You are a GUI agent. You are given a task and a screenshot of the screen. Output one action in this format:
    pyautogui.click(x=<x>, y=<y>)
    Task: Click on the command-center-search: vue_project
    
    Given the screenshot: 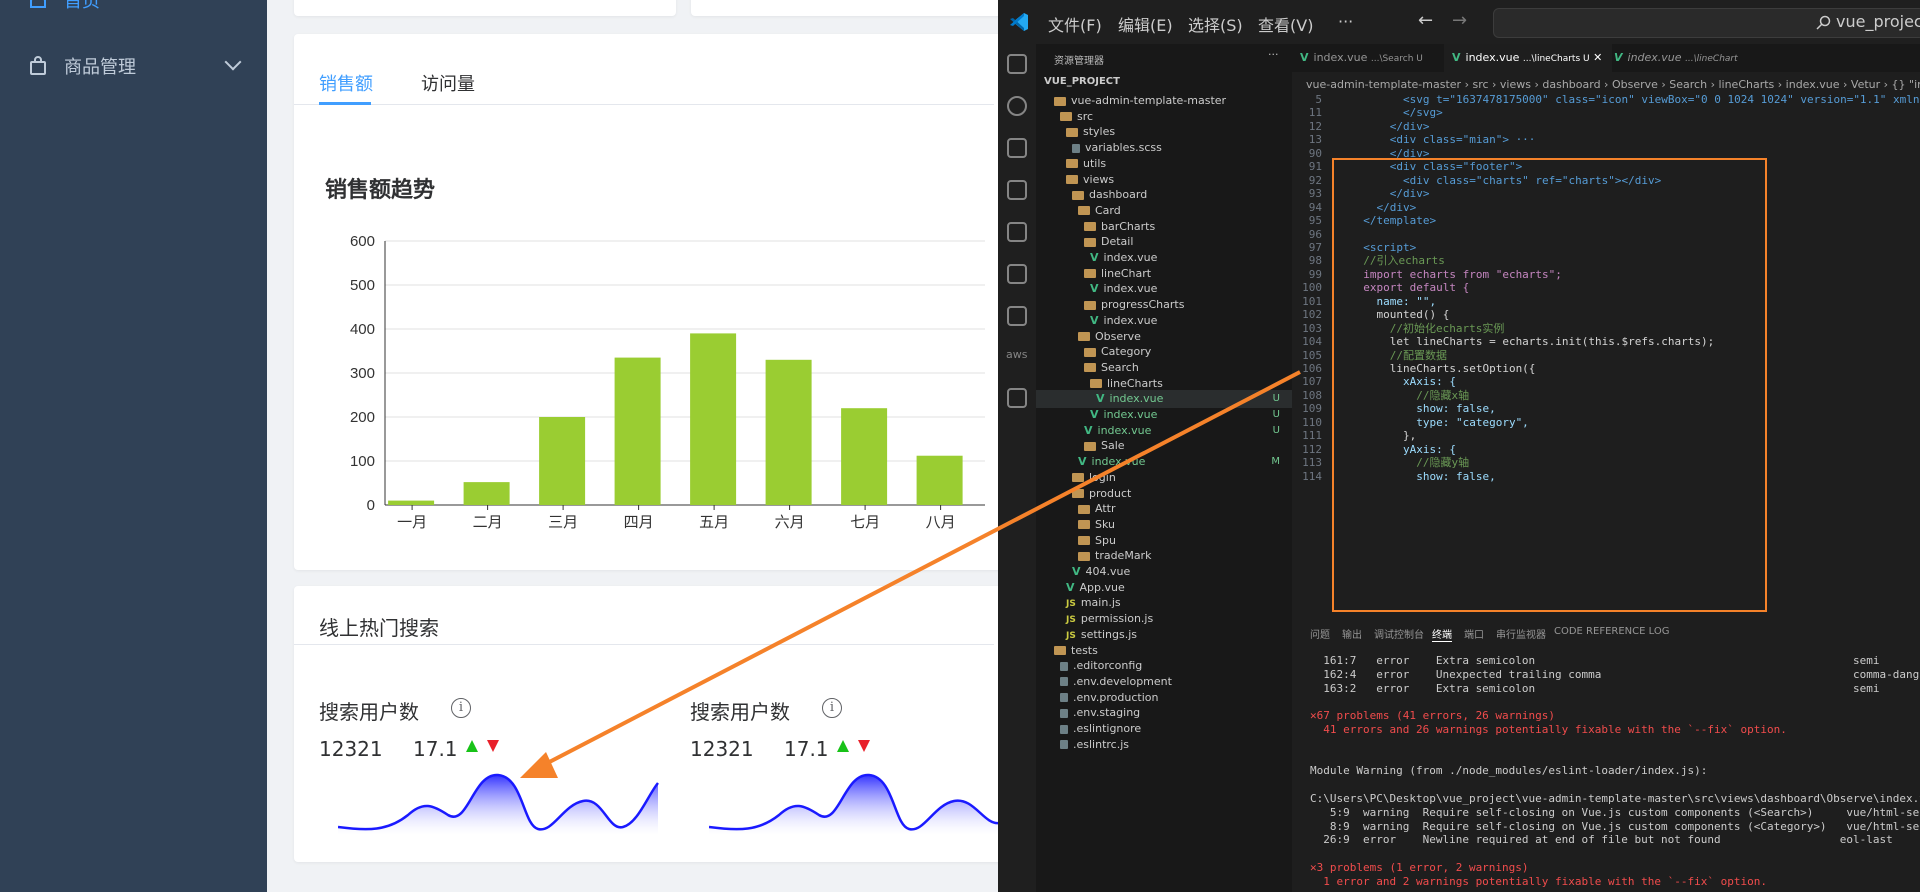 What is the action you would take?
    pyautogui.click(x=1706, y=23)
    